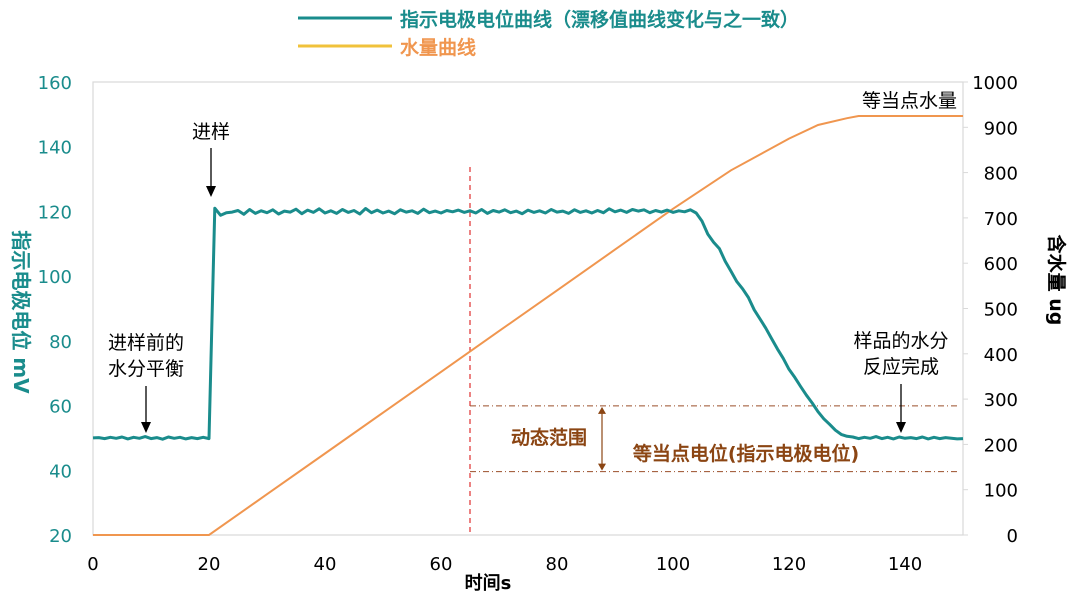  What do you see at coordinates (1001, 400) in the screenshot?
I see `y-right-tick-label: 300` at bounding box center [1001, 400].